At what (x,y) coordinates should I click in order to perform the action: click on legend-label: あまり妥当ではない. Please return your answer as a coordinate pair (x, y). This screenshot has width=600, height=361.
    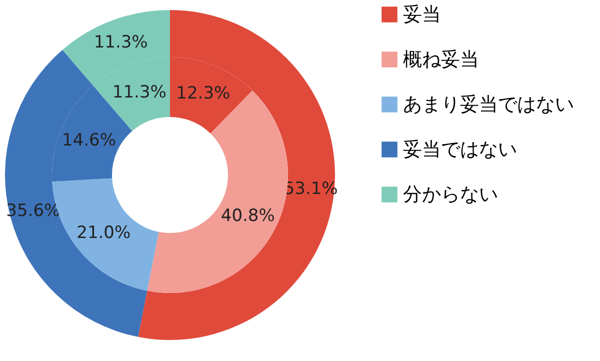
    Looking at the image, I should click on (488, 105).